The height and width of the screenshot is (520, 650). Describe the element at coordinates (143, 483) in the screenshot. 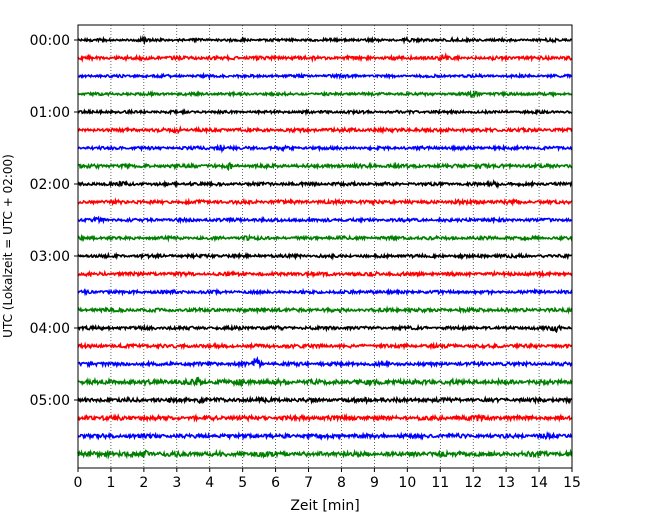

I see `x-tick-label: 2` at that location.